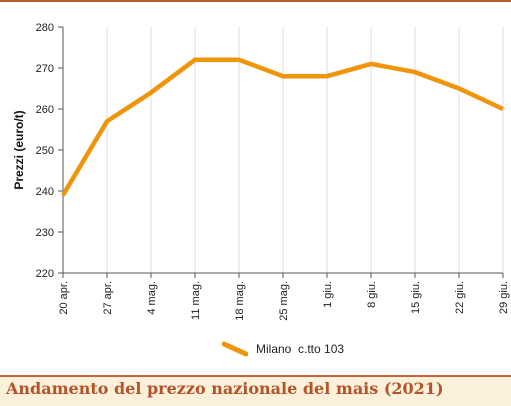 The width and height of the screenshot is (511, 406). I want to click on x-tick-label: 11 mag., so click(196, 300).